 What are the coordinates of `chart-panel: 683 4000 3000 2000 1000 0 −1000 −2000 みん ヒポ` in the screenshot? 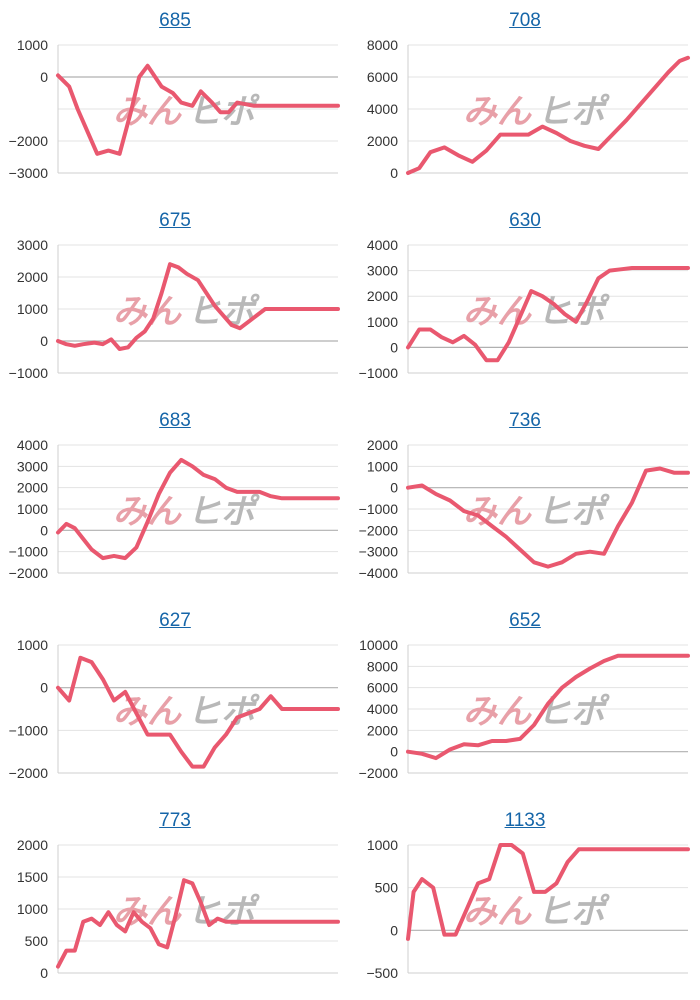 It's located at (175, 500).